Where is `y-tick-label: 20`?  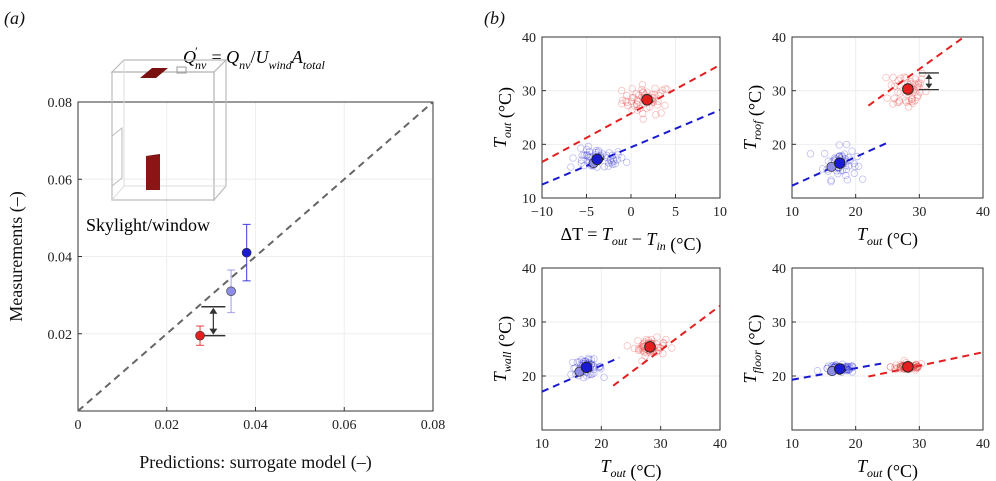
y-tick-label: 20 is located at coordinates (779, 377).